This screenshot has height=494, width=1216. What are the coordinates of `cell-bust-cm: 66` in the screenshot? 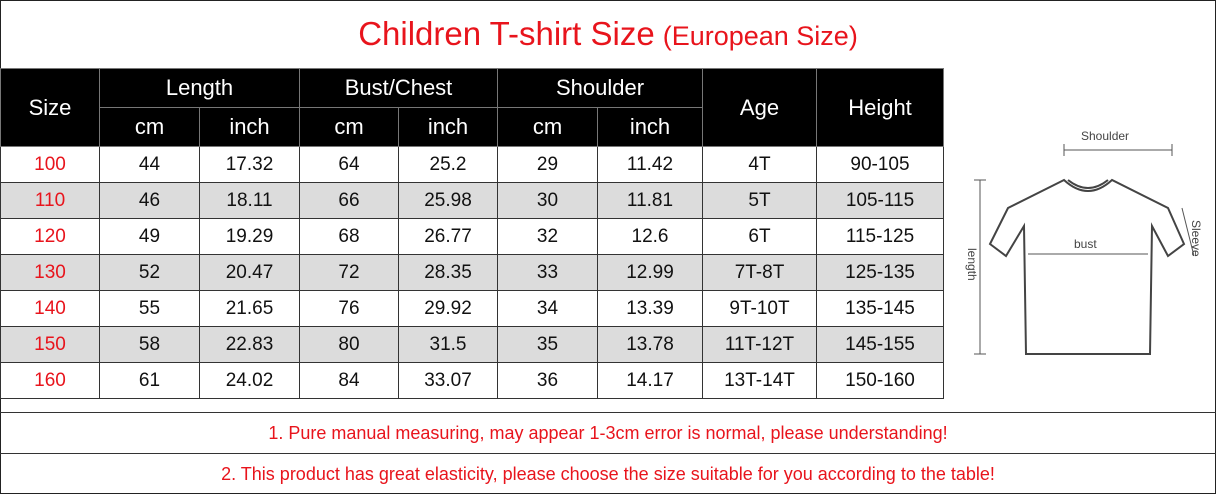 It's located at (349, 200).